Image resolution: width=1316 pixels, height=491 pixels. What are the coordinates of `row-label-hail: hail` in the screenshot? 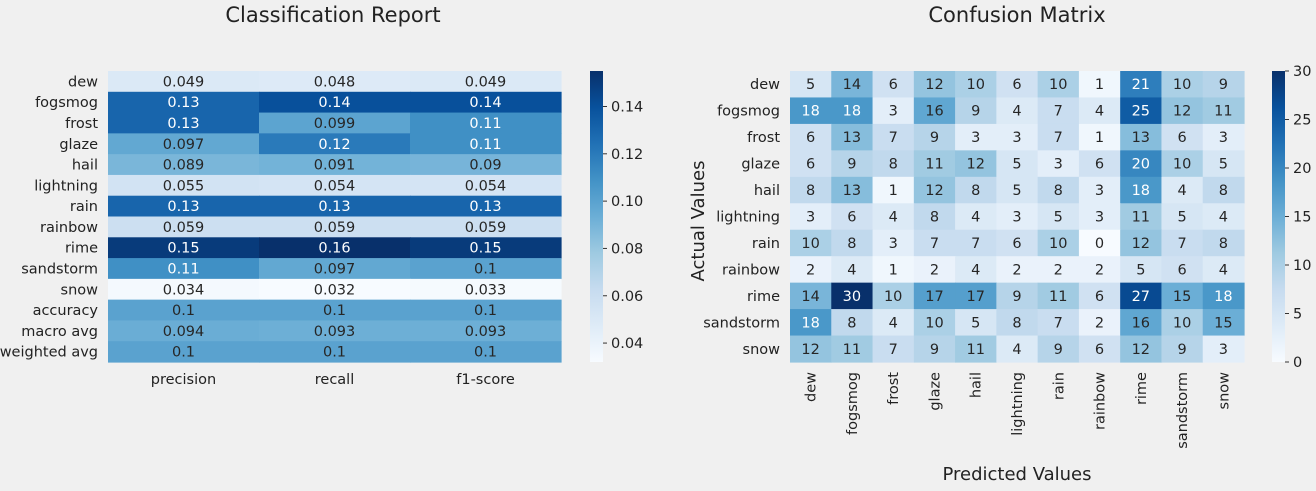 It's located at (767, 191).